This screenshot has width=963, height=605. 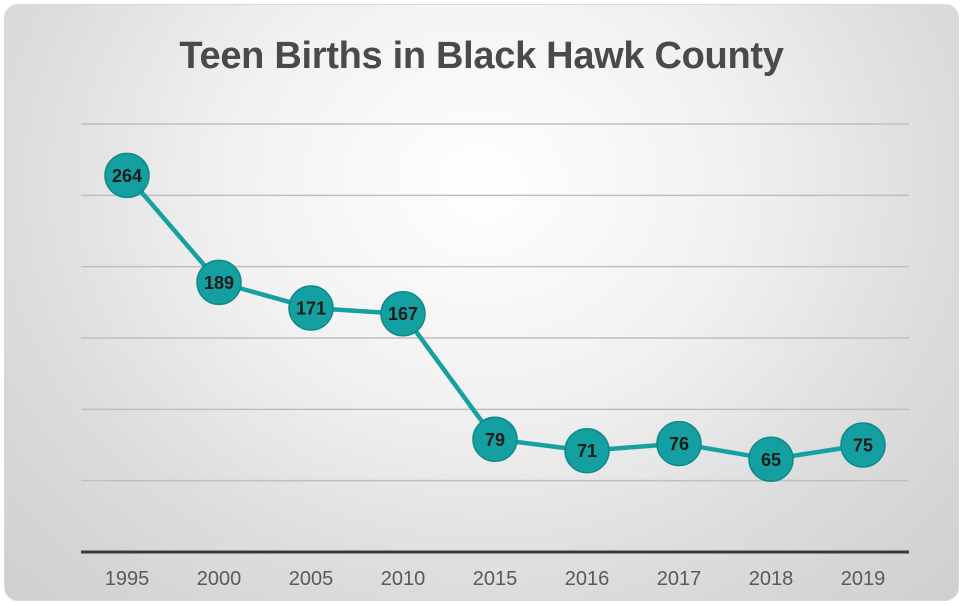 I want to click on data-label: 189, so click(x=219, y=283).